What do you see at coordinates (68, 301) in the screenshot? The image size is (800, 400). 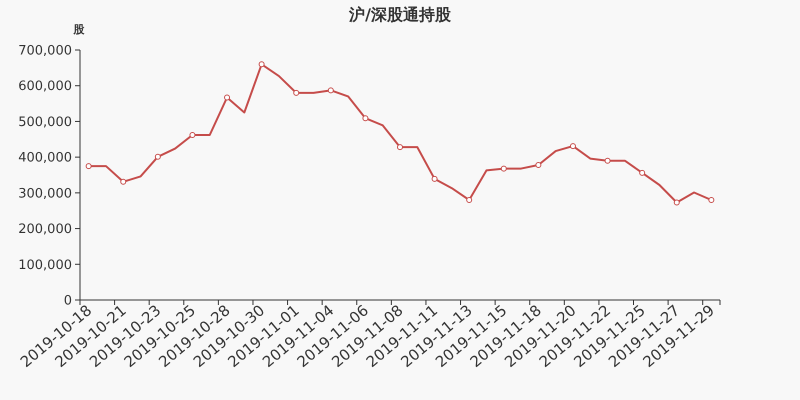 I see `y-tick-label: 0` at bounding box center [68, 301].